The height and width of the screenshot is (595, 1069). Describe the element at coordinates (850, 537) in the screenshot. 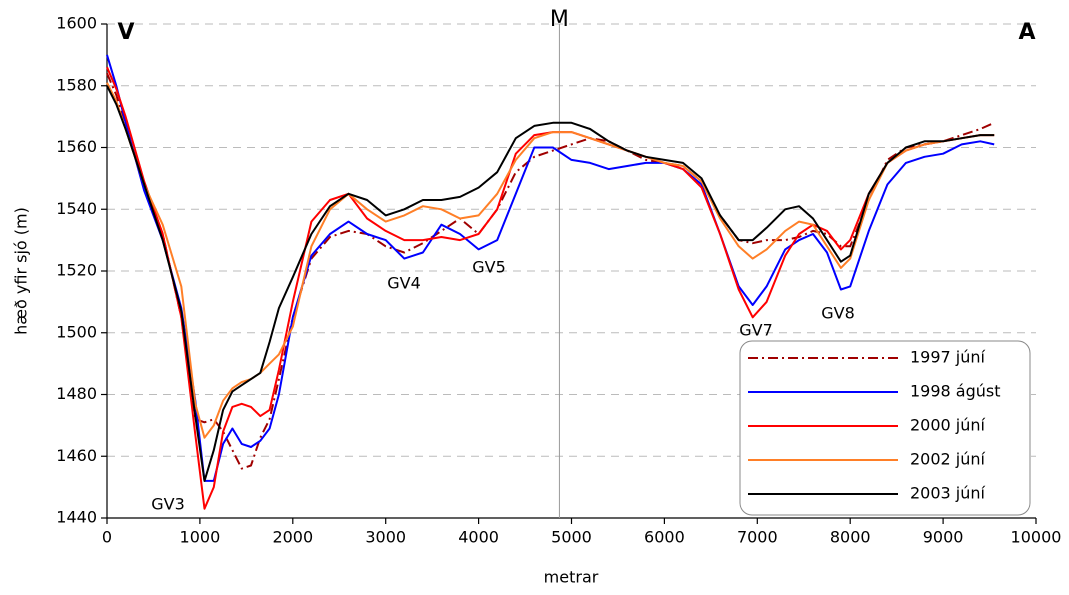

I see `x-tick-label: 8000` at that location.